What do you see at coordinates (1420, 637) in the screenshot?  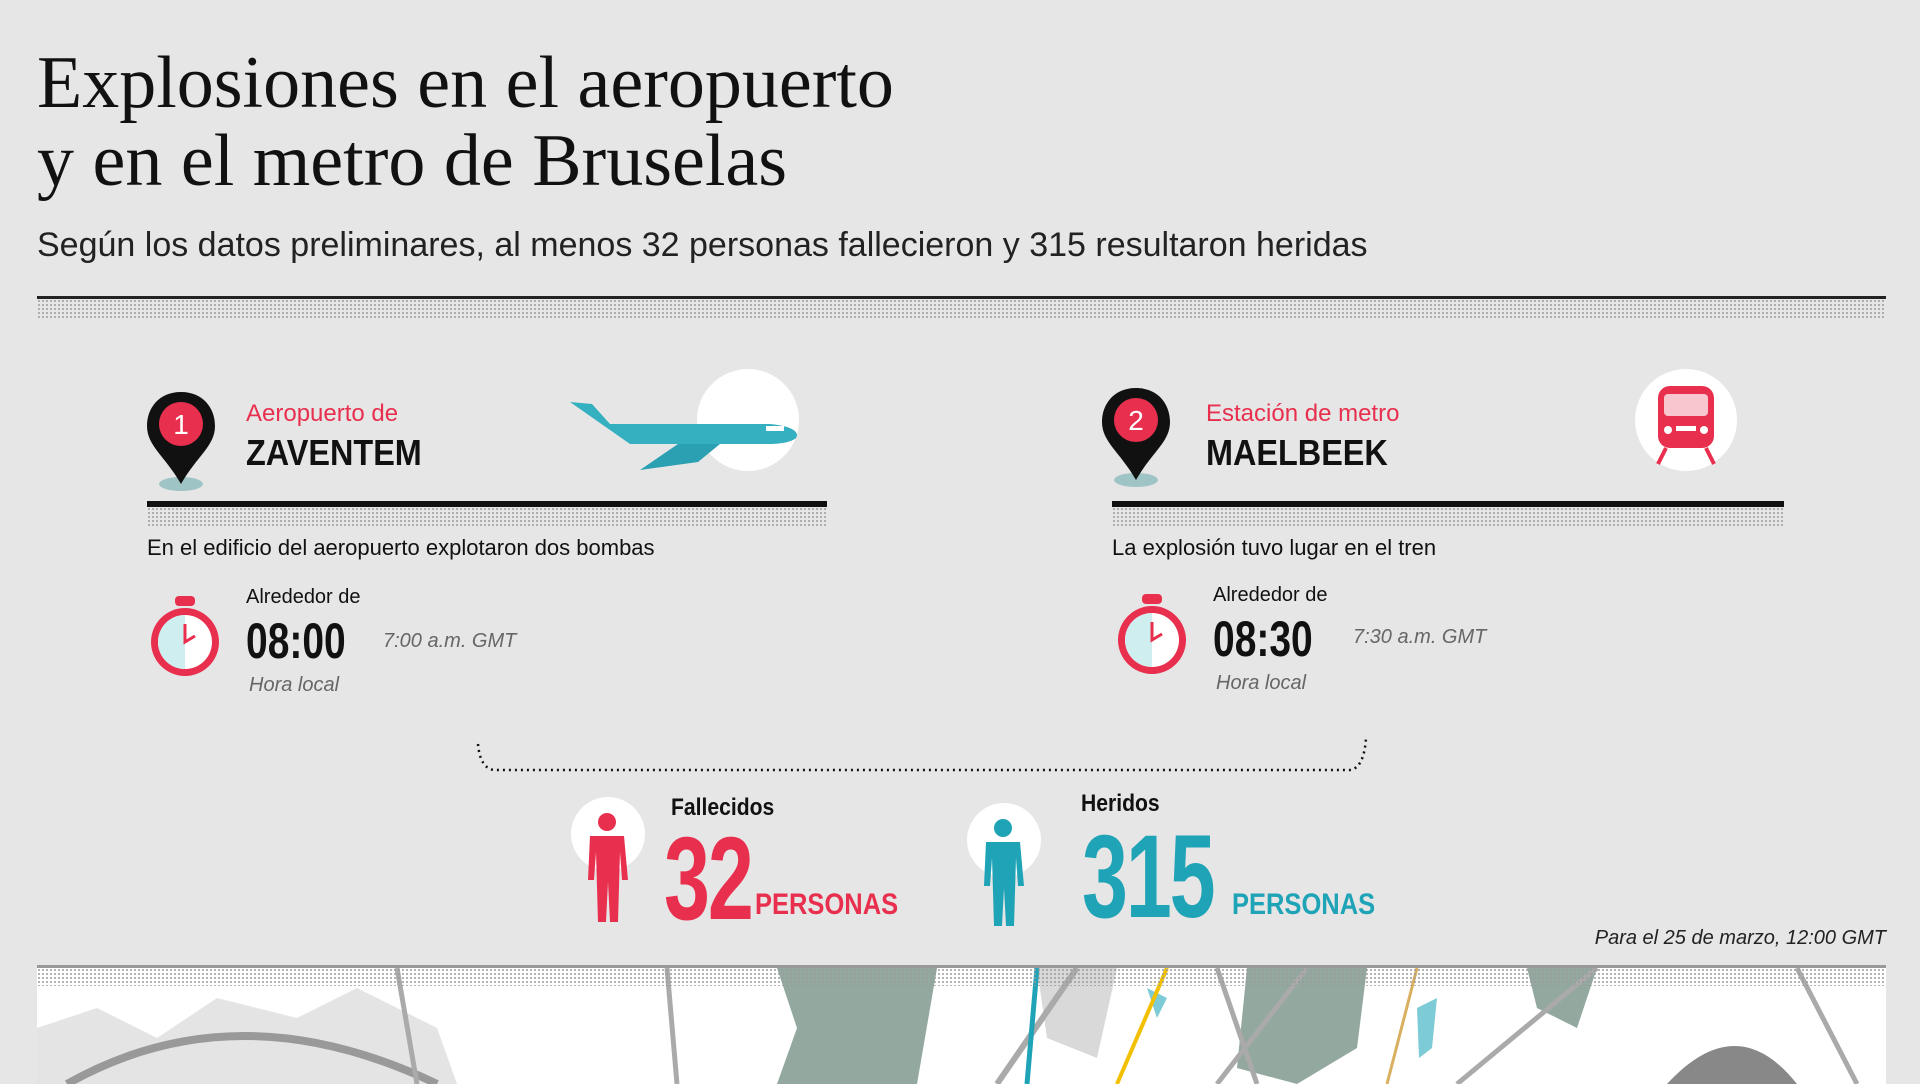 I see `gmt-time: 7:30 a.m. GMT` at bounding box center [1420, 637].